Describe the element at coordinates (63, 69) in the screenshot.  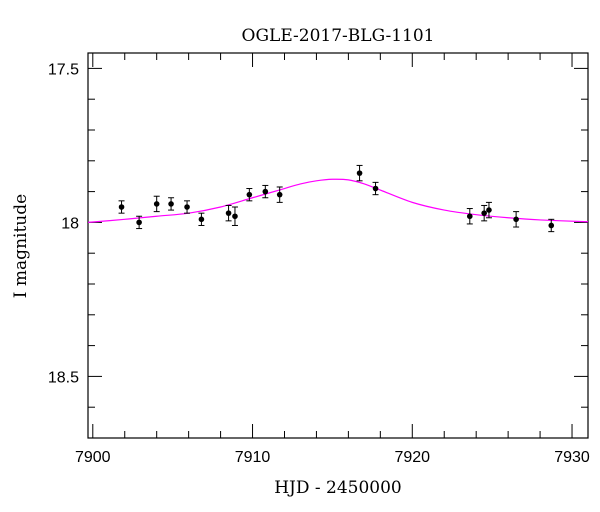
I see `y-tick-label: 17.5` at that location.